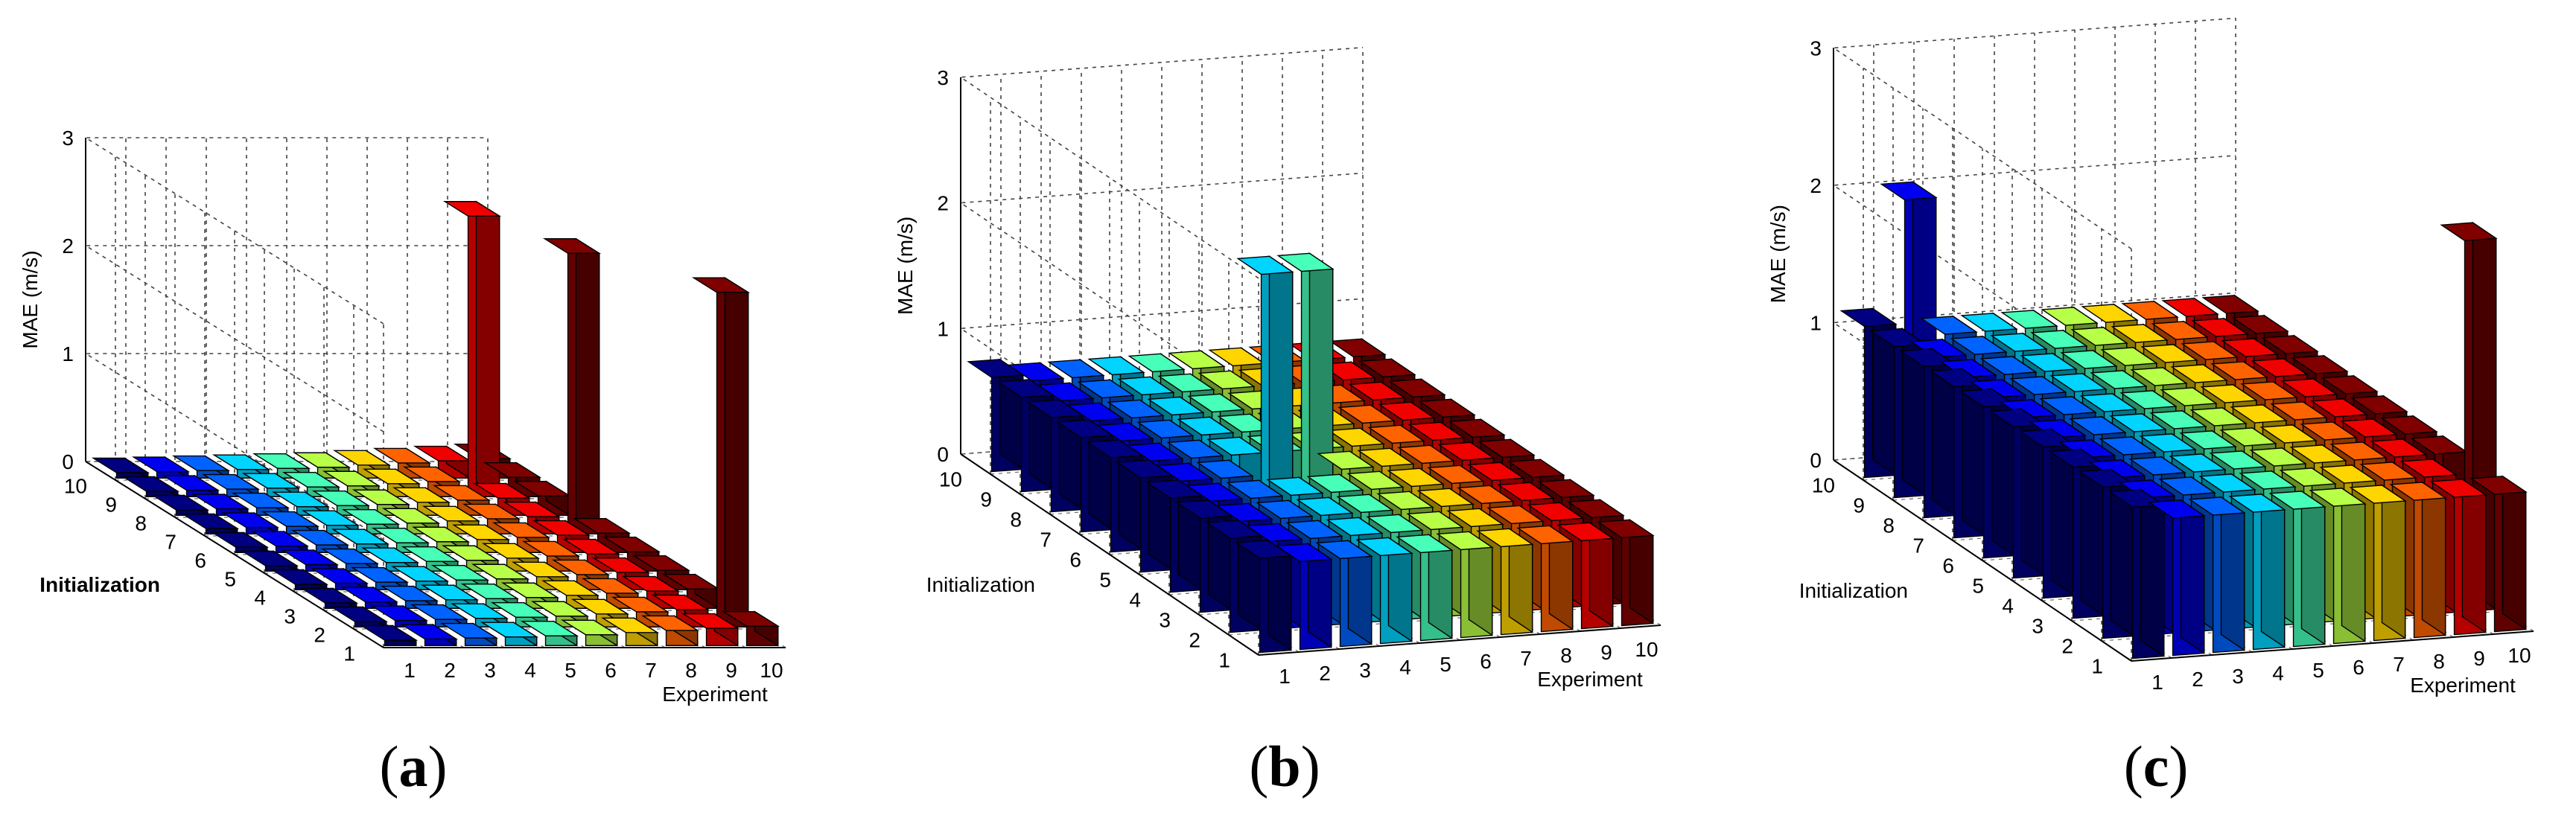 The height and width of the screenshot is (824, 2576). What do you see at coordinates (269, 561) in the screenshot?
I see `bar-init5-exp1` at bounding box center [269, 561].